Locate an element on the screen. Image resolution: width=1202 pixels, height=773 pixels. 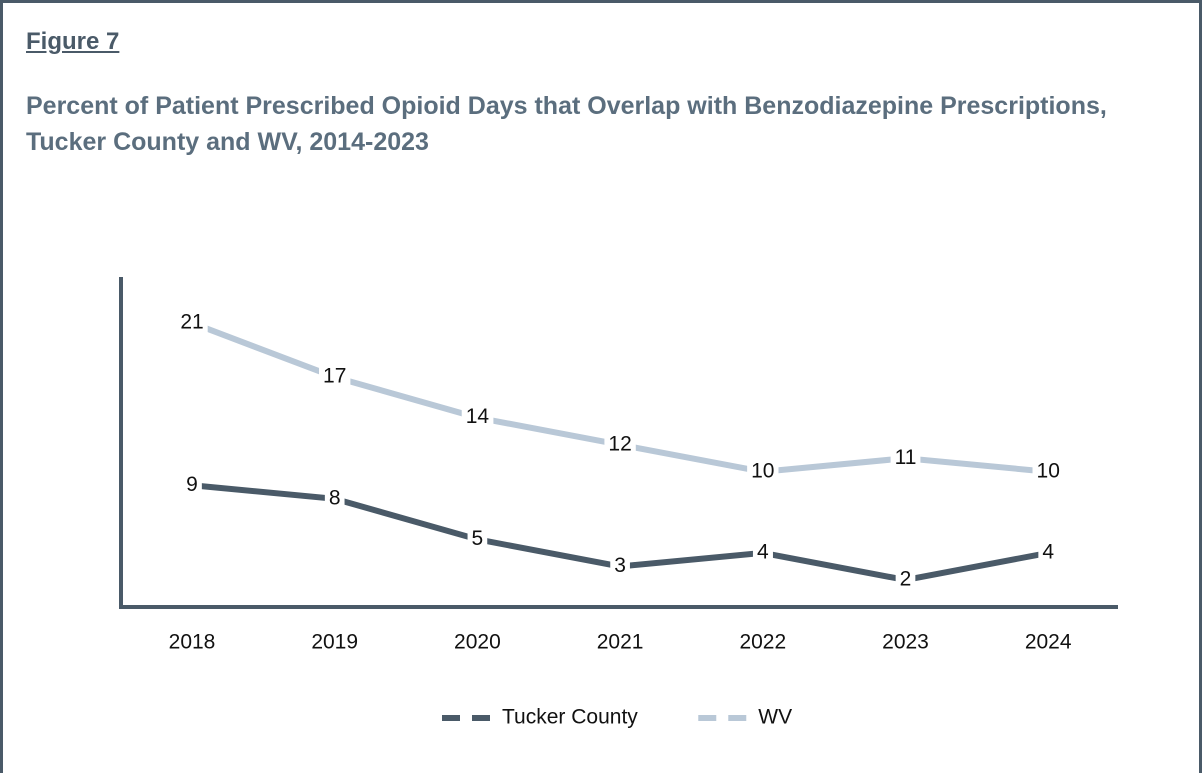
data-label: 5 is located at coordinates (478, 538).